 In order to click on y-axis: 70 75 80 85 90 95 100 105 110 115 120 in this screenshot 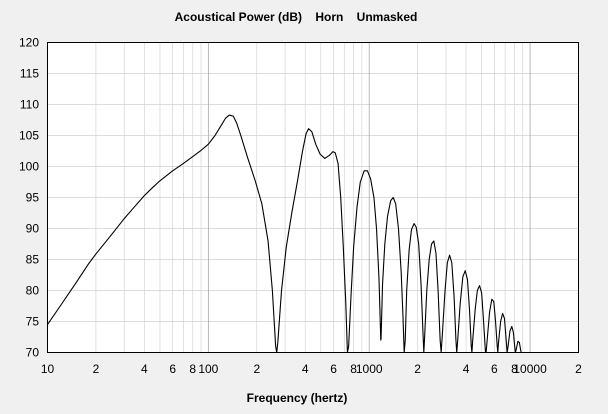, I will do `click(29, 198)`.